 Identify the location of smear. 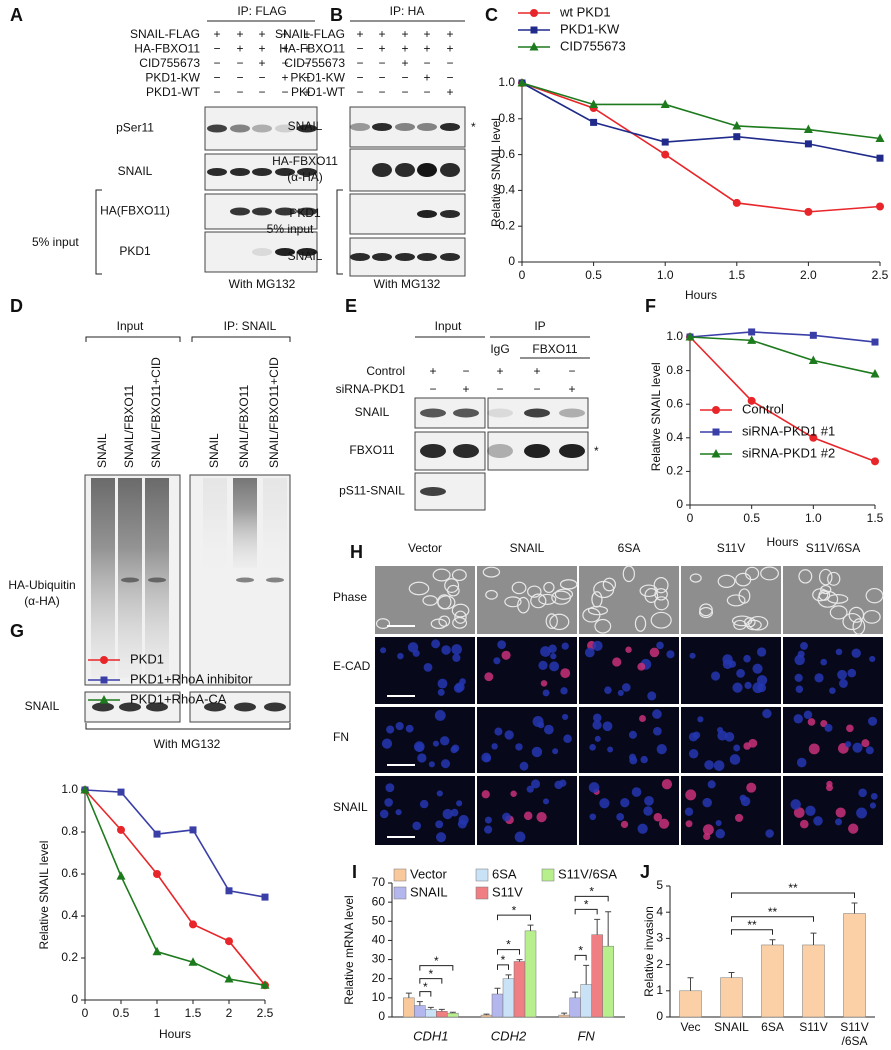
(103, 578).